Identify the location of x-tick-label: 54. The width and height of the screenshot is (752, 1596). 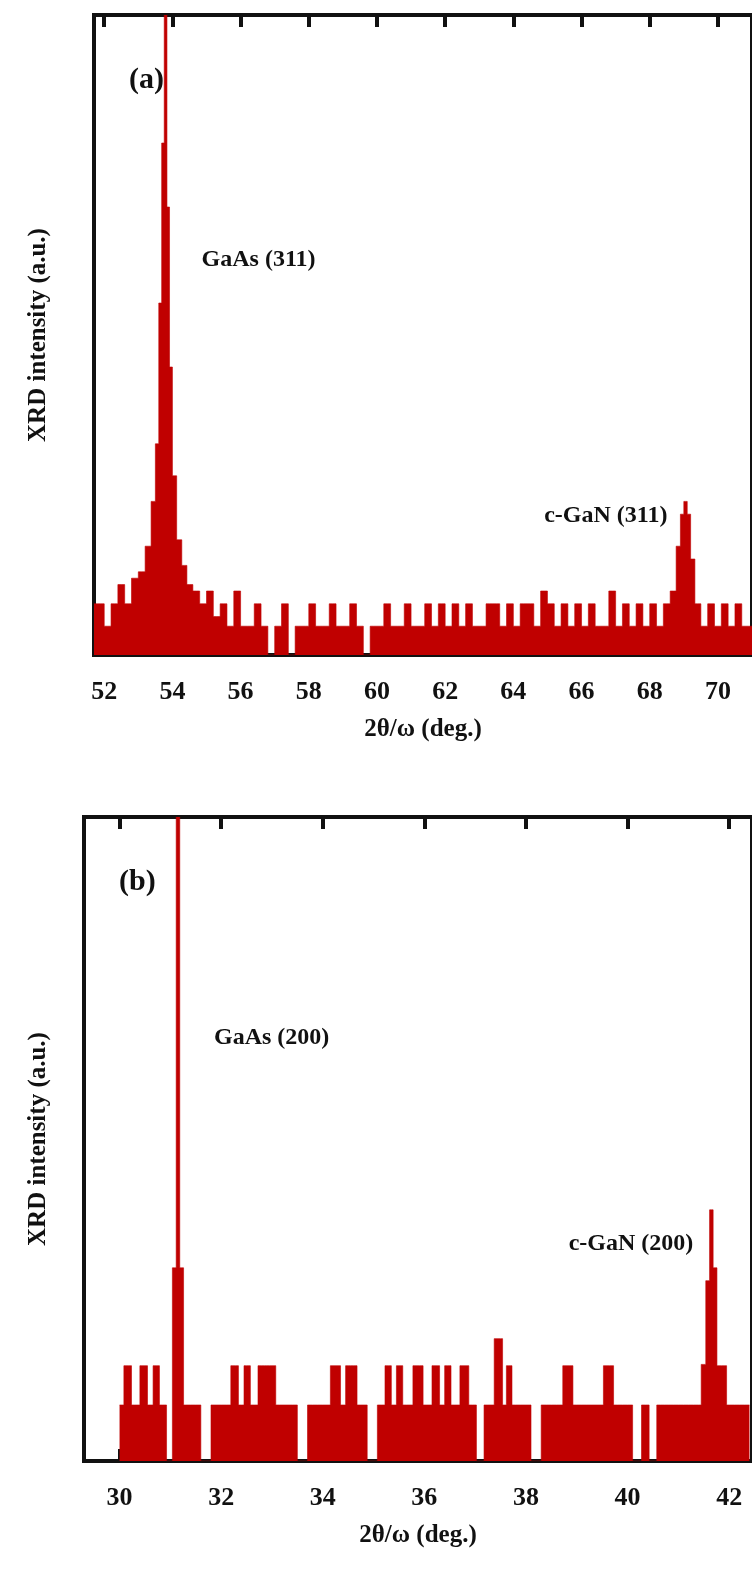
(172, 690).